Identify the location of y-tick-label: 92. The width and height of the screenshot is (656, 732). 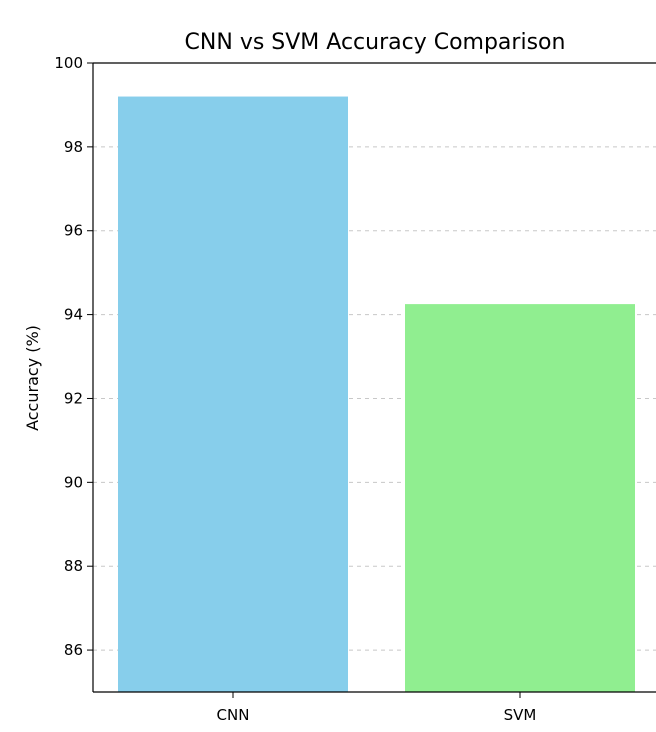
(73, 398).